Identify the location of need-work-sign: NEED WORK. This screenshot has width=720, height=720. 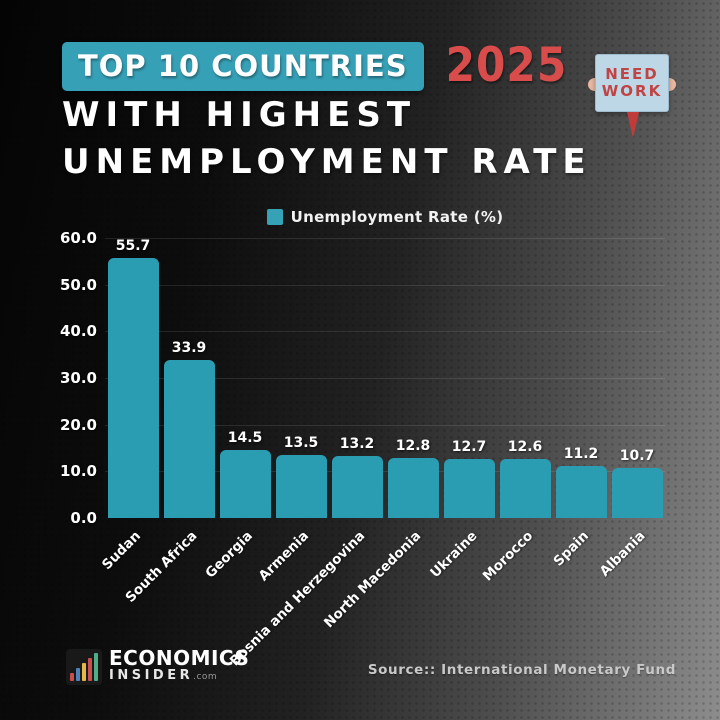
(632, 95).